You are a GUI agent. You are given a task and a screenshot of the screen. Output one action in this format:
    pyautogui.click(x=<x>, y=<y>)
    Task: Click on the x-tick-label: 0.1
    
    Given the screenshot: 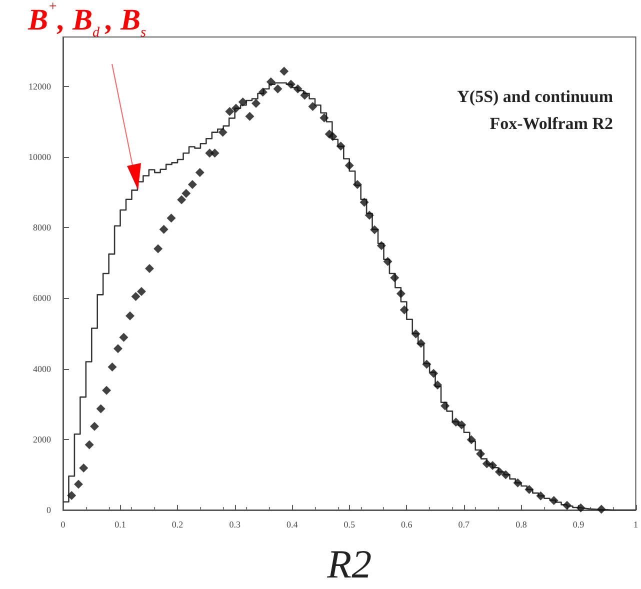 What is the action you would take?
    pyautogui.click(x=120, y=525)
    